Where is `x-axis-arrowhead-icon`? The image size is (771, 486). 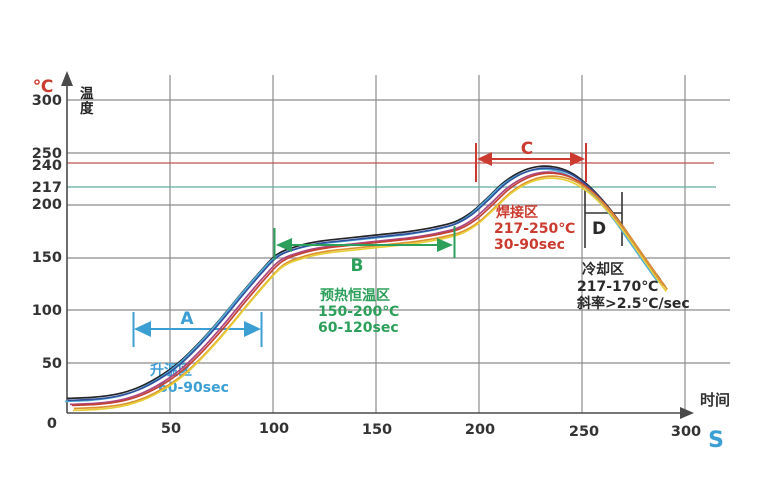
x-axis-arrowhead-icon is located at coordinates (687, 413).